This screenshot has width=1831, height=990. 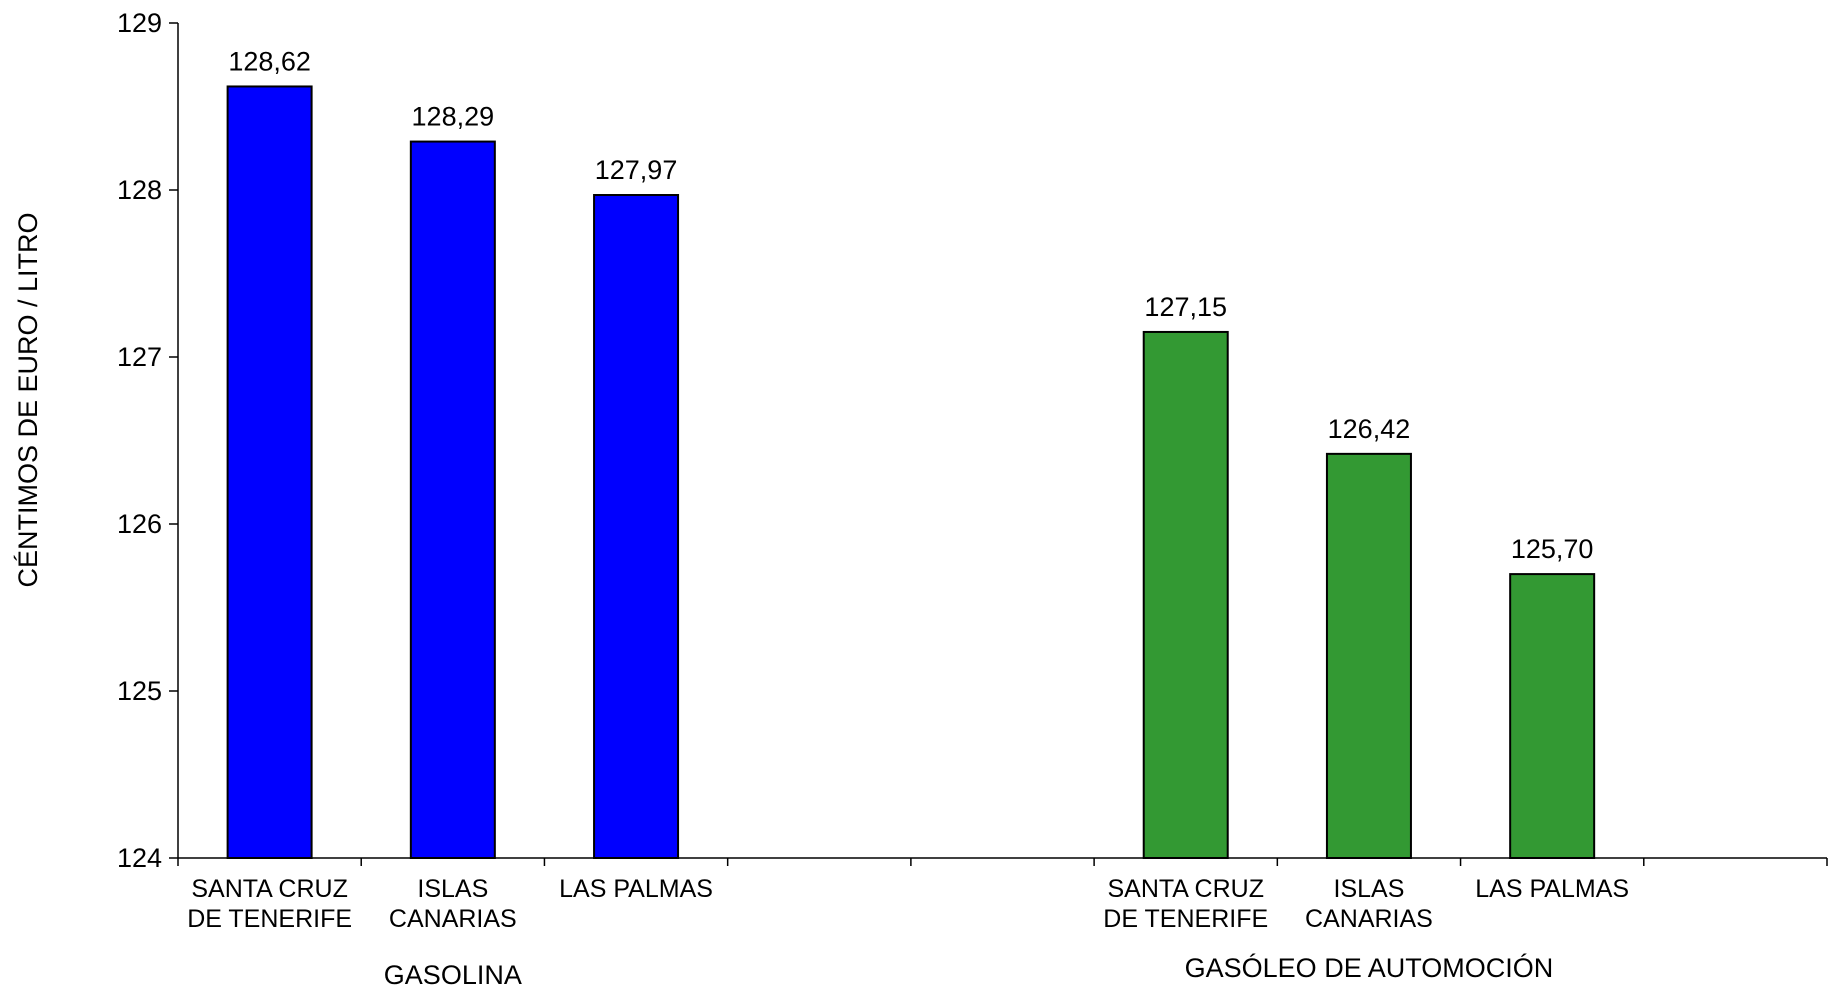 What do you see at coordinates (139, 691) in the screenshot?
I see `y-tick-label: 125` at bounding box center [139, 691].